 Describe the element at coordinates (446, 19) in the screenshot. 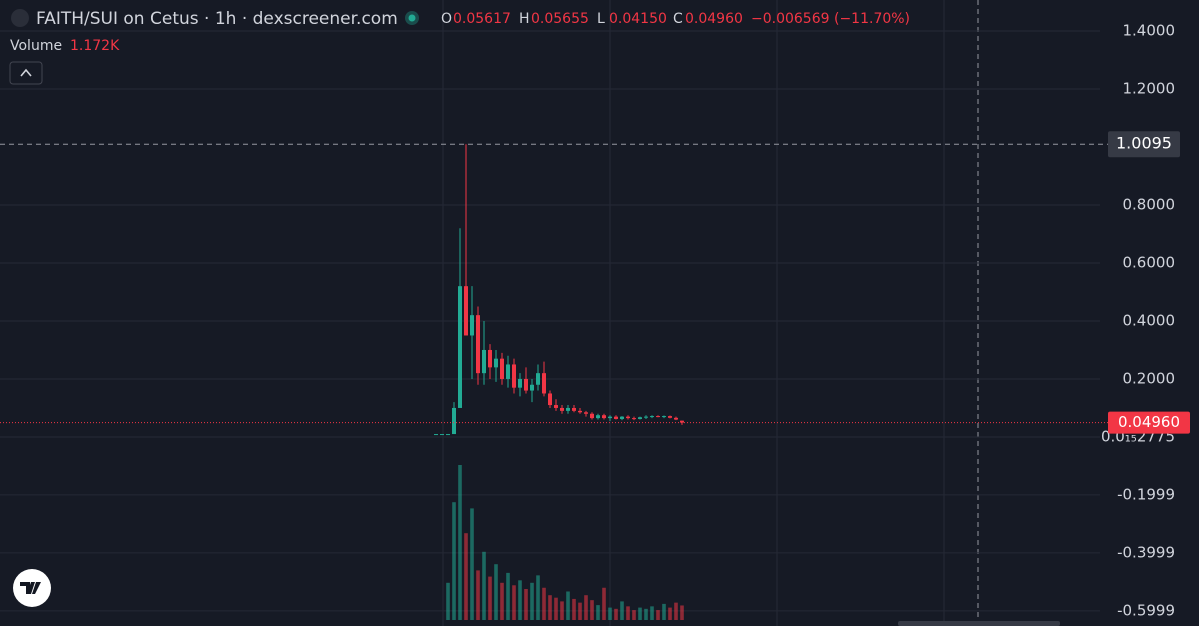

I see `ohlc-key: O` at that location.